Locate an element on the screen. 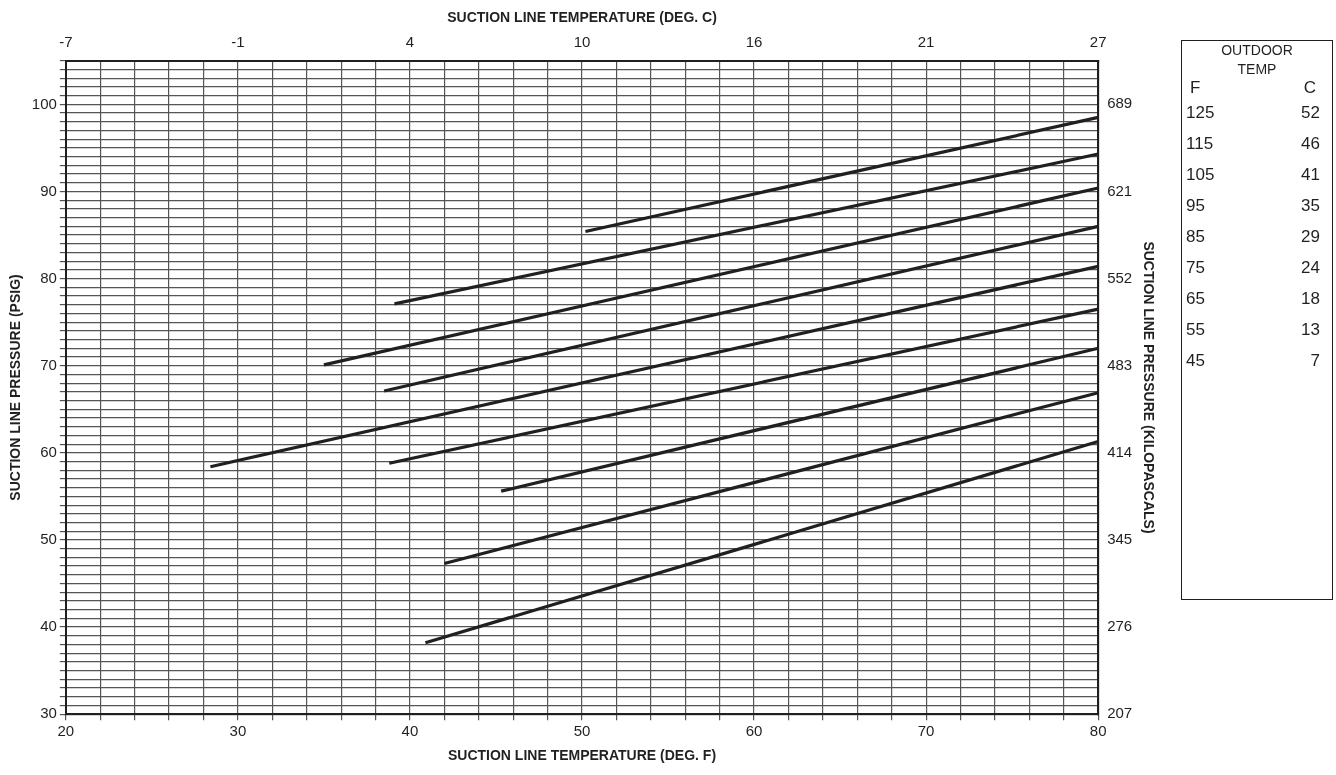 This screenshot has width=1336, height=775. y-tick-label: 80 is located at coordinates (48, 277).